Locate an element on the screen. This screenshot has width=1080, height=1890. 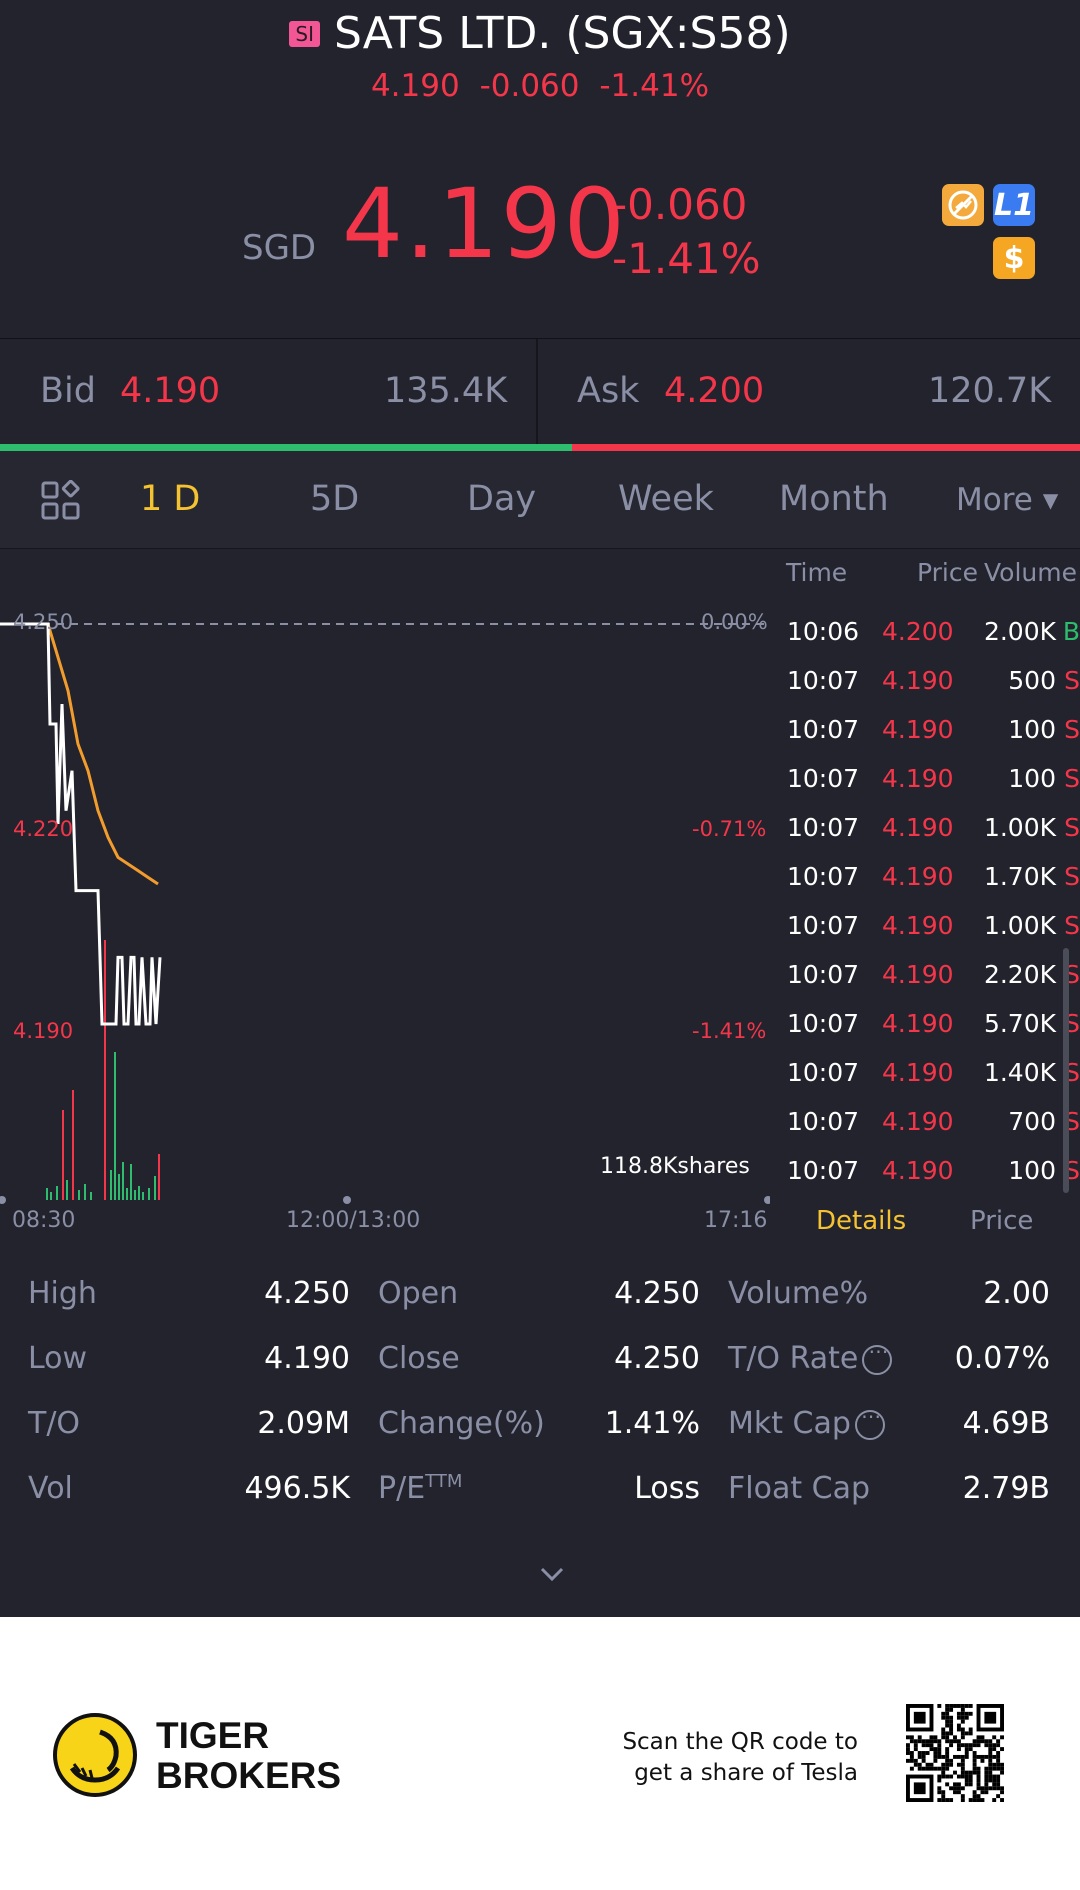
pct-label-low: -1.41% is located at coordinates (729, 1031).